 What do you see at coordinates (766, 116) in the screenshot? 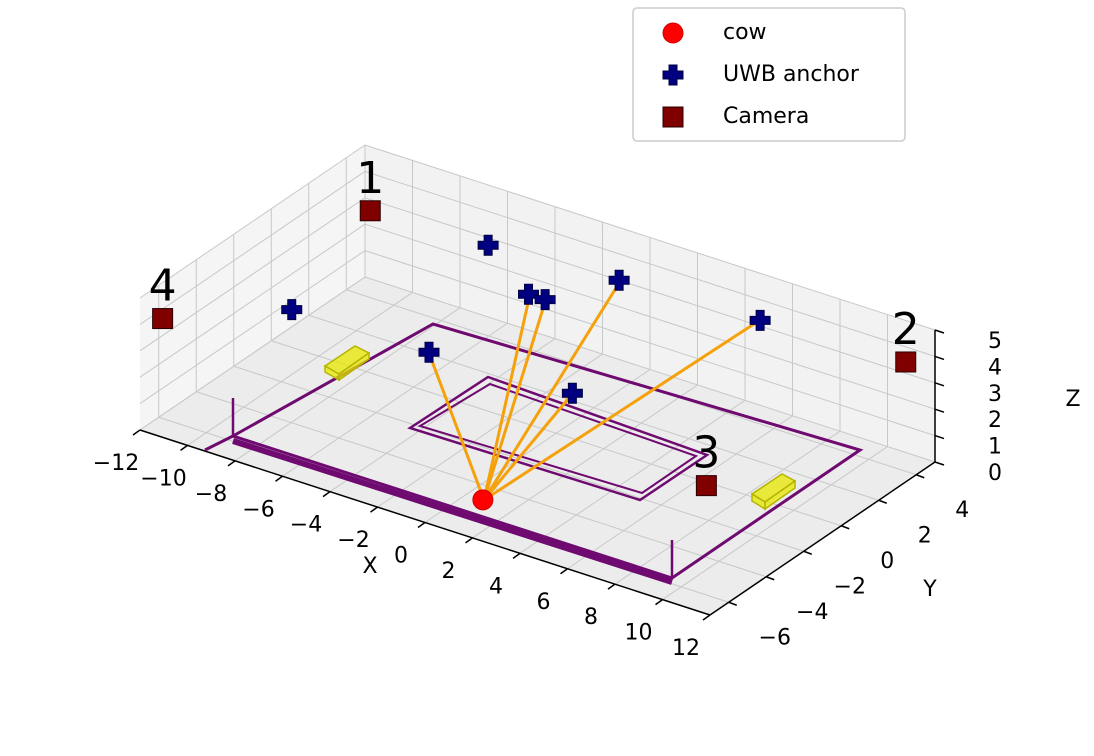
I see `legend-label: Camera` at bounding box center [766, 116].